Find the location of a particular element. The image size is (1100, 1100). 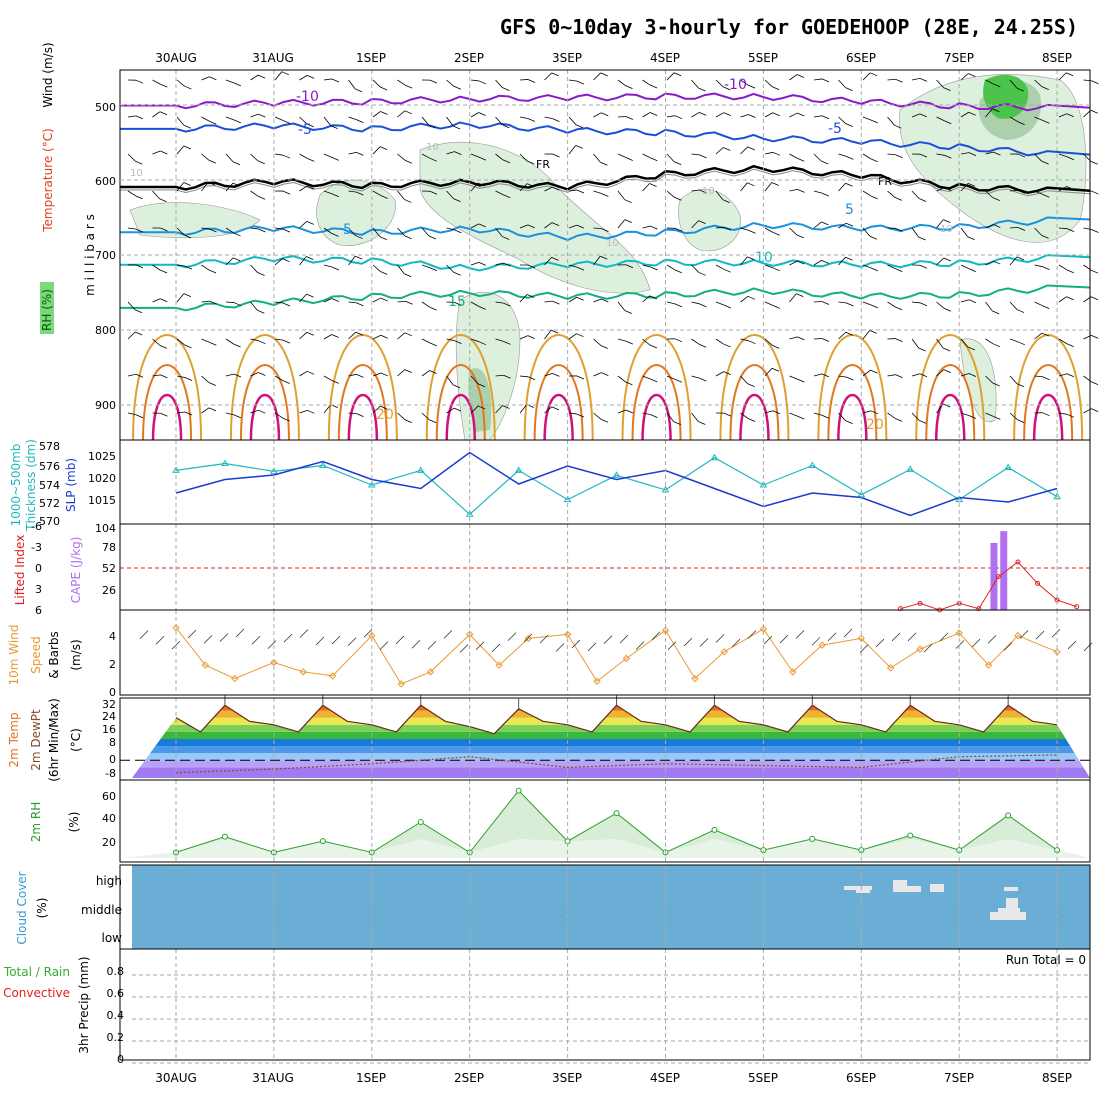

wind10-axis: 4 2 0 is located at coordinates (112, 664).